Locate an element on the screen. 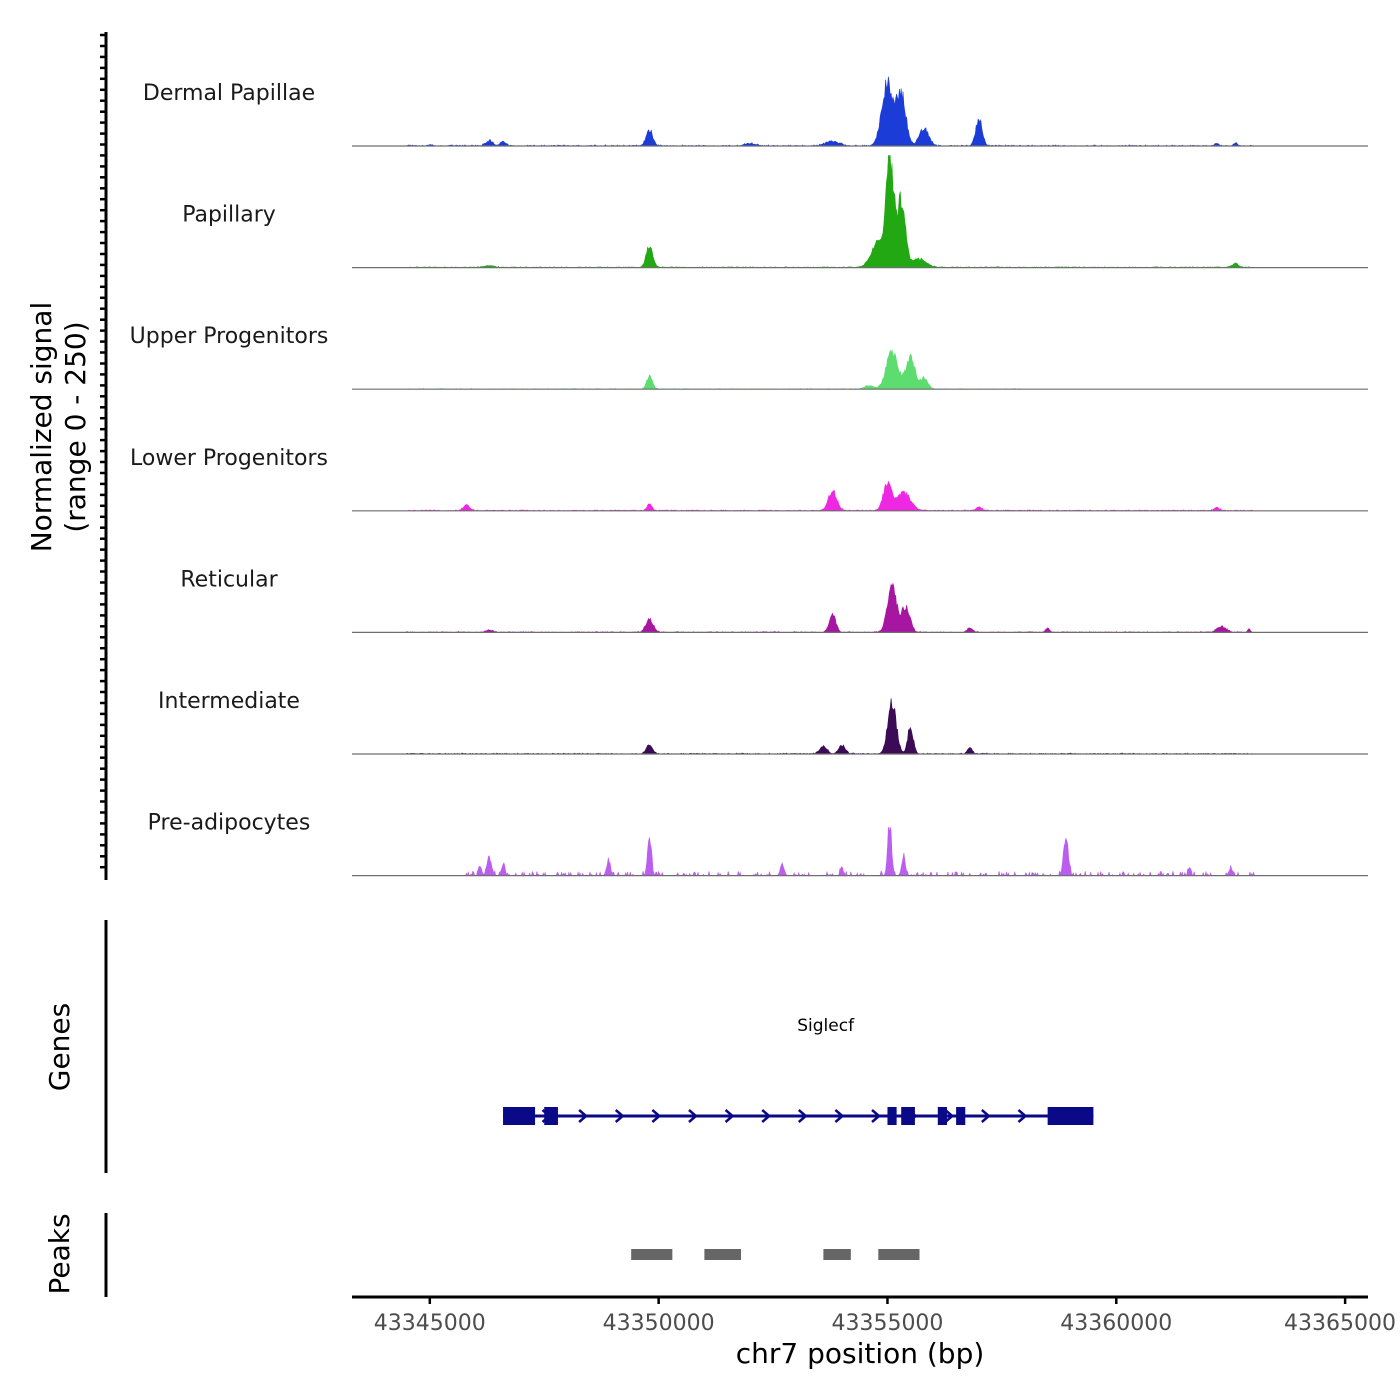 Image resolution: width=1400 pixels, height=1400 pixels. genes-track-label: Genes is located at coordinates (59, 1047).